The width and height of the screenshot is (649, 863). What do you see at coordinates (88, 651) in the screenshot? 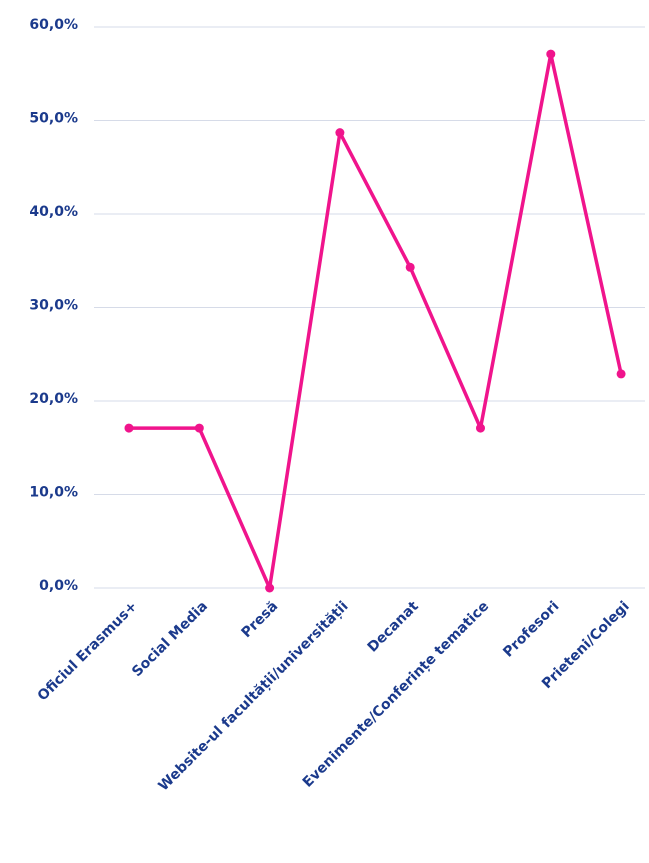
I see `x-tick-label: Oficiul Erasmus+` at bounding box center [88, 651].